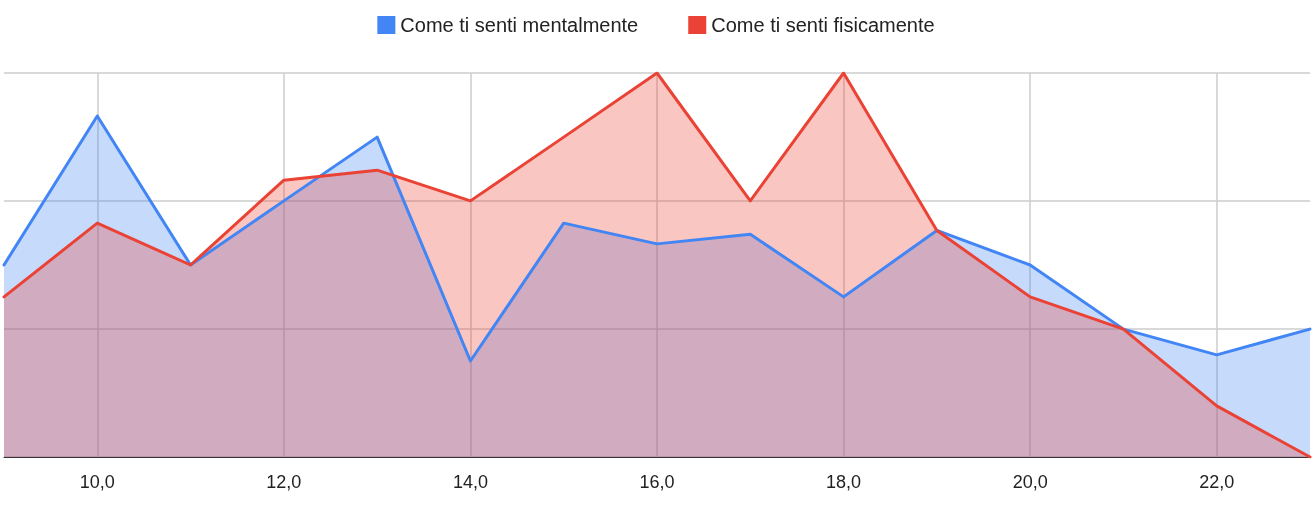 The height and width of the screenshot is (508, 1312). What do you see at coordinates (97, 482) in the screenshot?
I see `x-tick-label: 10,0` at bounding box center [97, 482].